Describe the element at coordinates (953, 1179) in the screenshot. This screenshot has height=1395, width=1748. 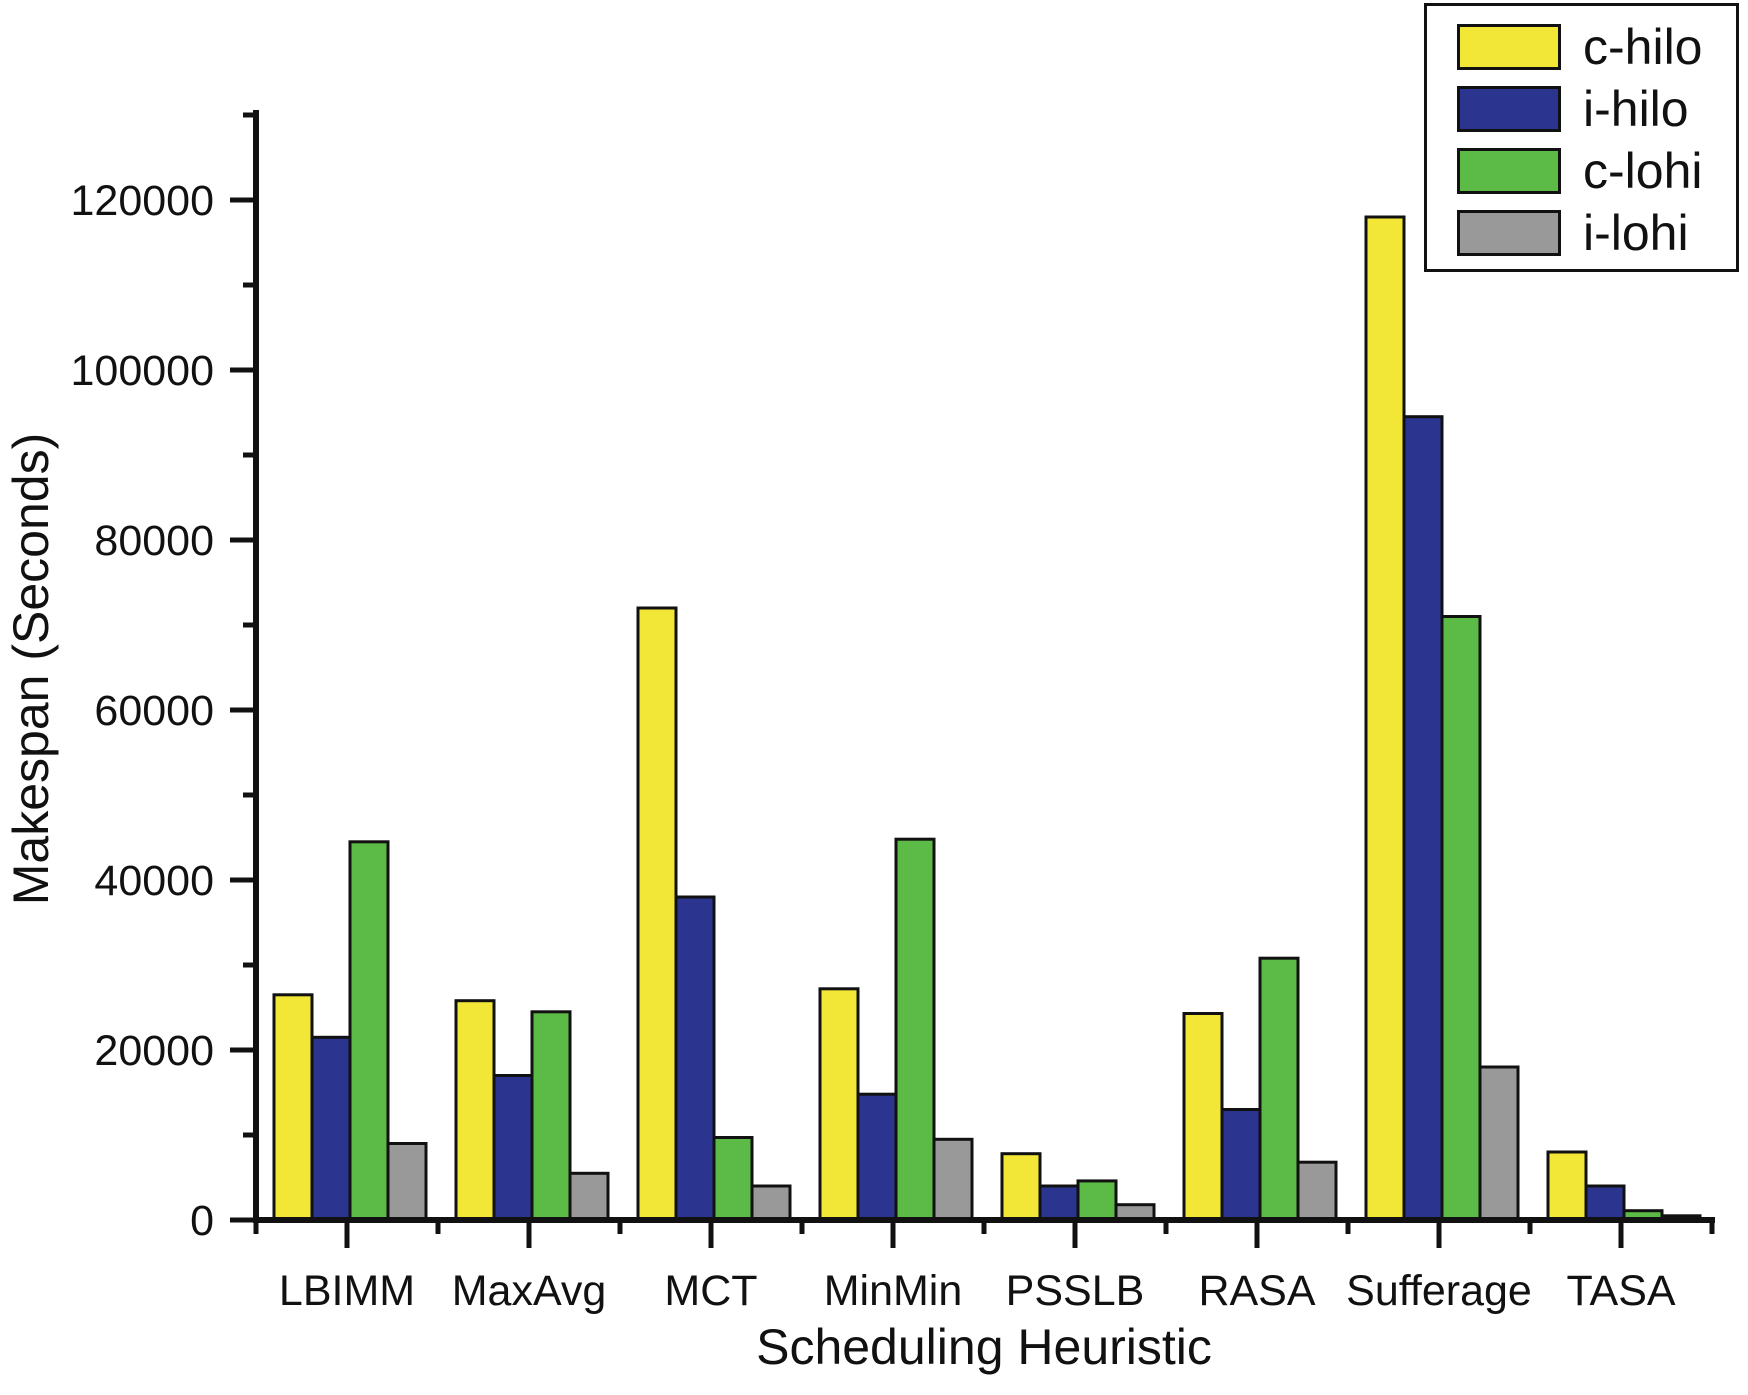
I see `bar-MinMin-i-lohi` at that location.